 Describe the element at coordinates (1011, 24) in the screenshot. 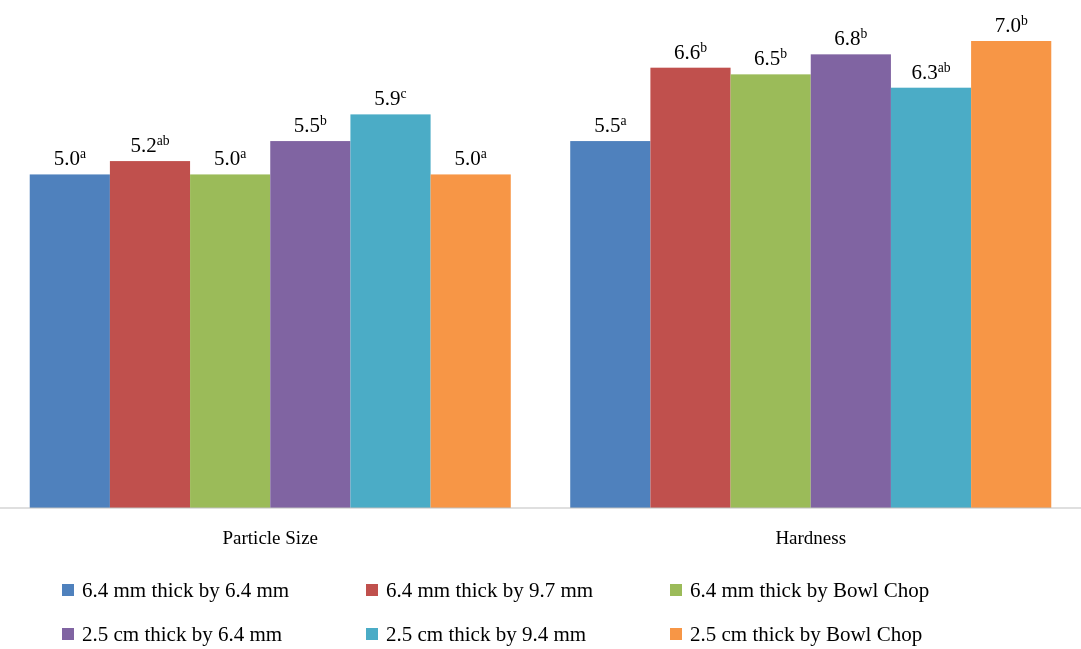

I see `data-label: 7.0$^{b}$` at that location.